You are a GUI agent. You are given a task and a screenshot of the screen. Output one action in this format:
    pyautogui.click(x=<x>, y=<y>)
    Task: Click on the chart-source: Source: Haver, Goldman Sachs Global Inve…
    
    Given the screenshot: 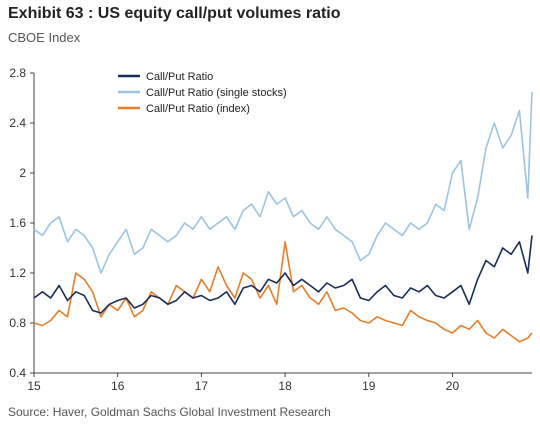 What is the action you would take?
    pyautogui.click(x=169, y=412)
    